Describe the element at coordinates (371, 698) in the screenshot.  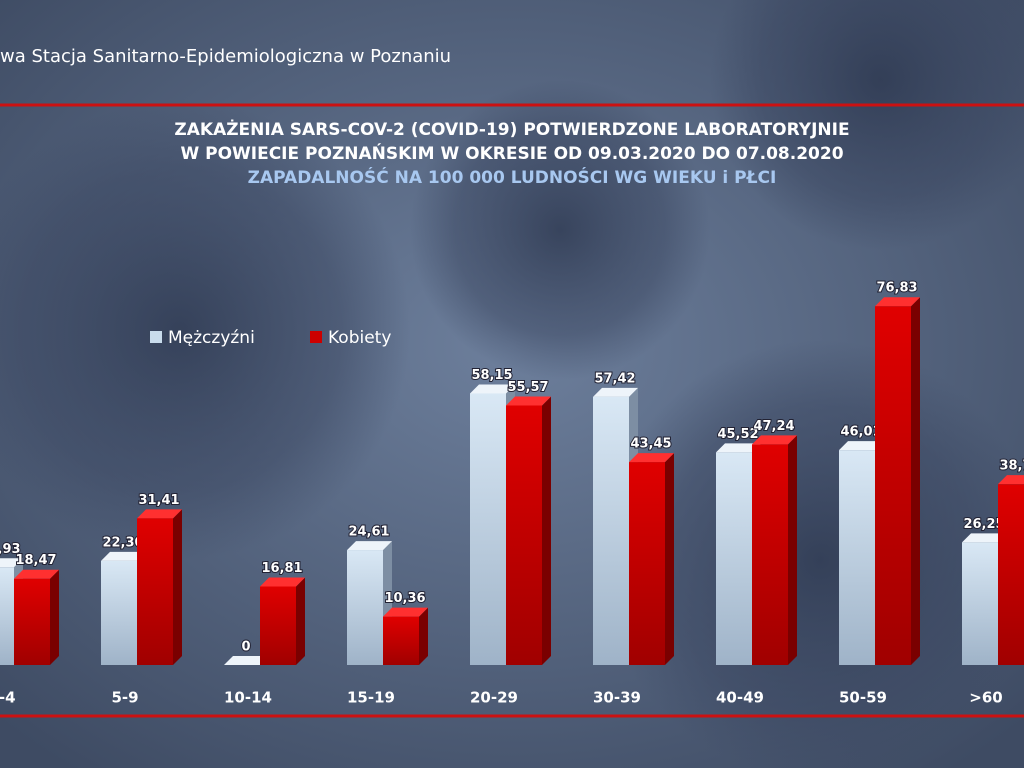
I see `x-tick-label: 15-19` at that location.